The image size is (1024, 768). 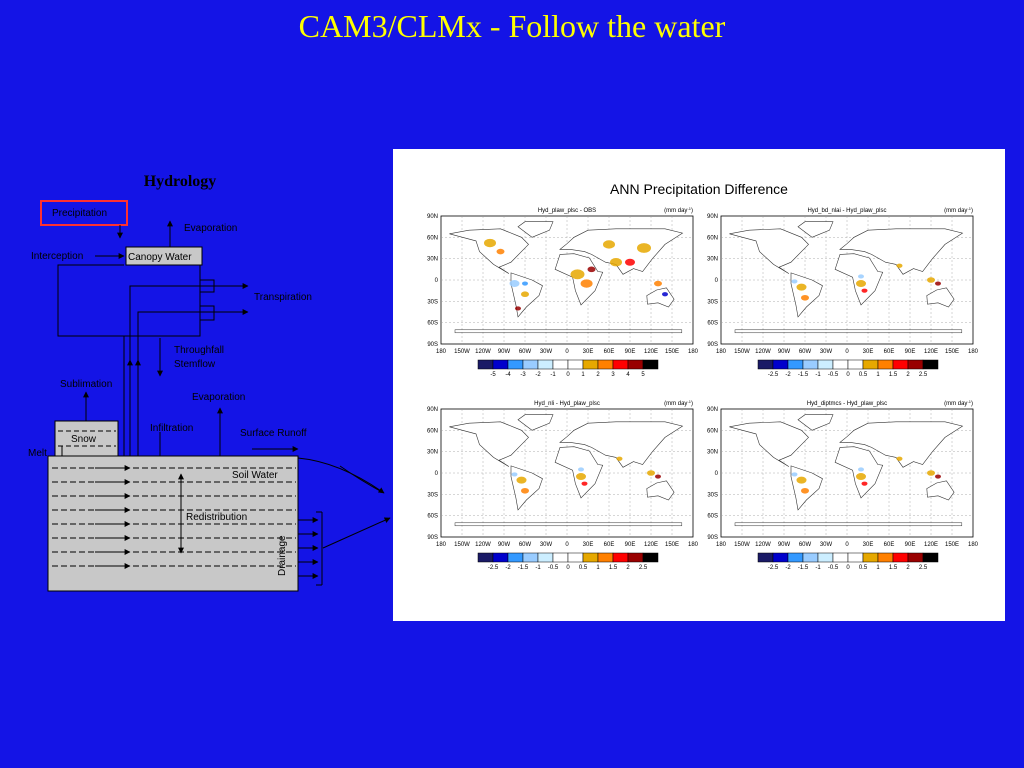 What do you see at coordinates (508, 375) in the screenshot?
I see `legend-tick-label: -4` at bounding box center [508, 375].